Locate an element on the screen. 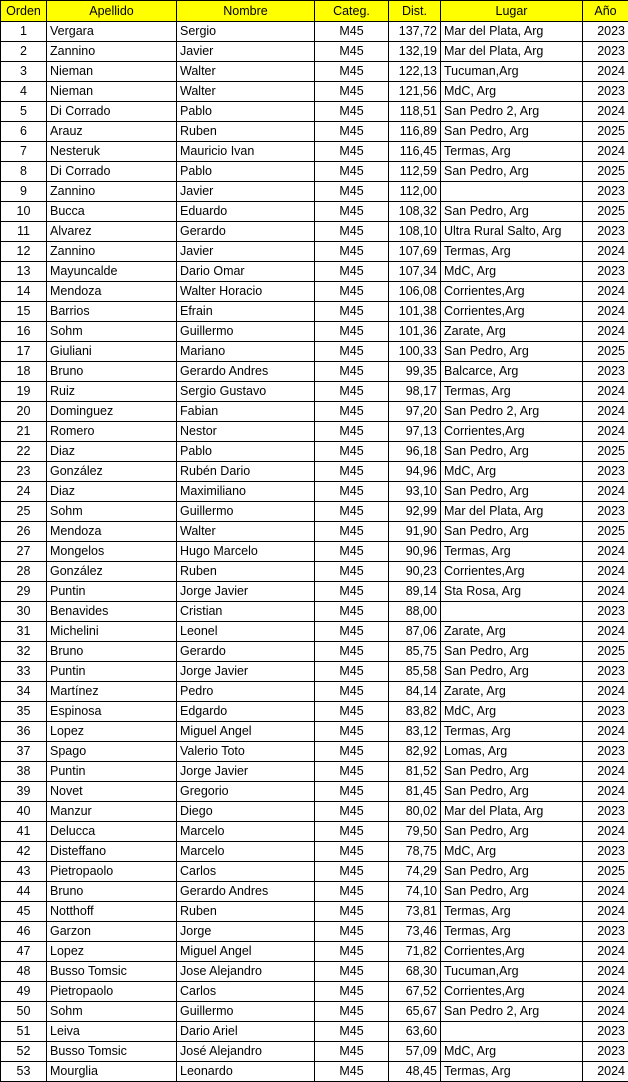 The image size is (628, 1082). cell-orden: 52 is located at coordinates (24, 1052).